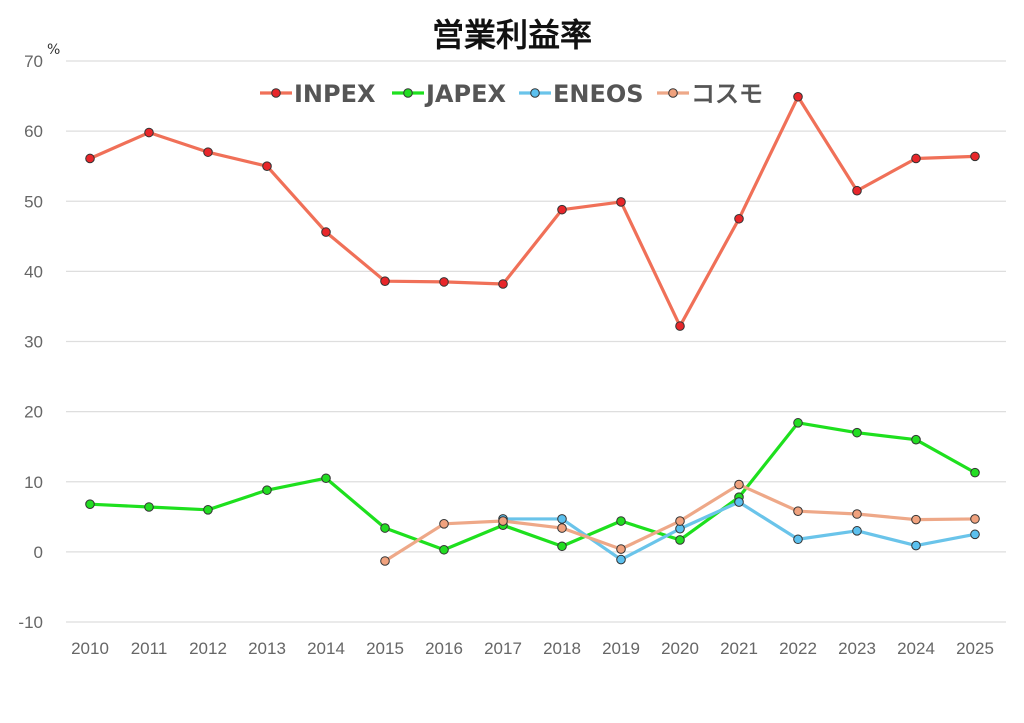  Describe the element at coordinates (33, 271) in the screenshot. I see `y-tick-label: 40` at that location.